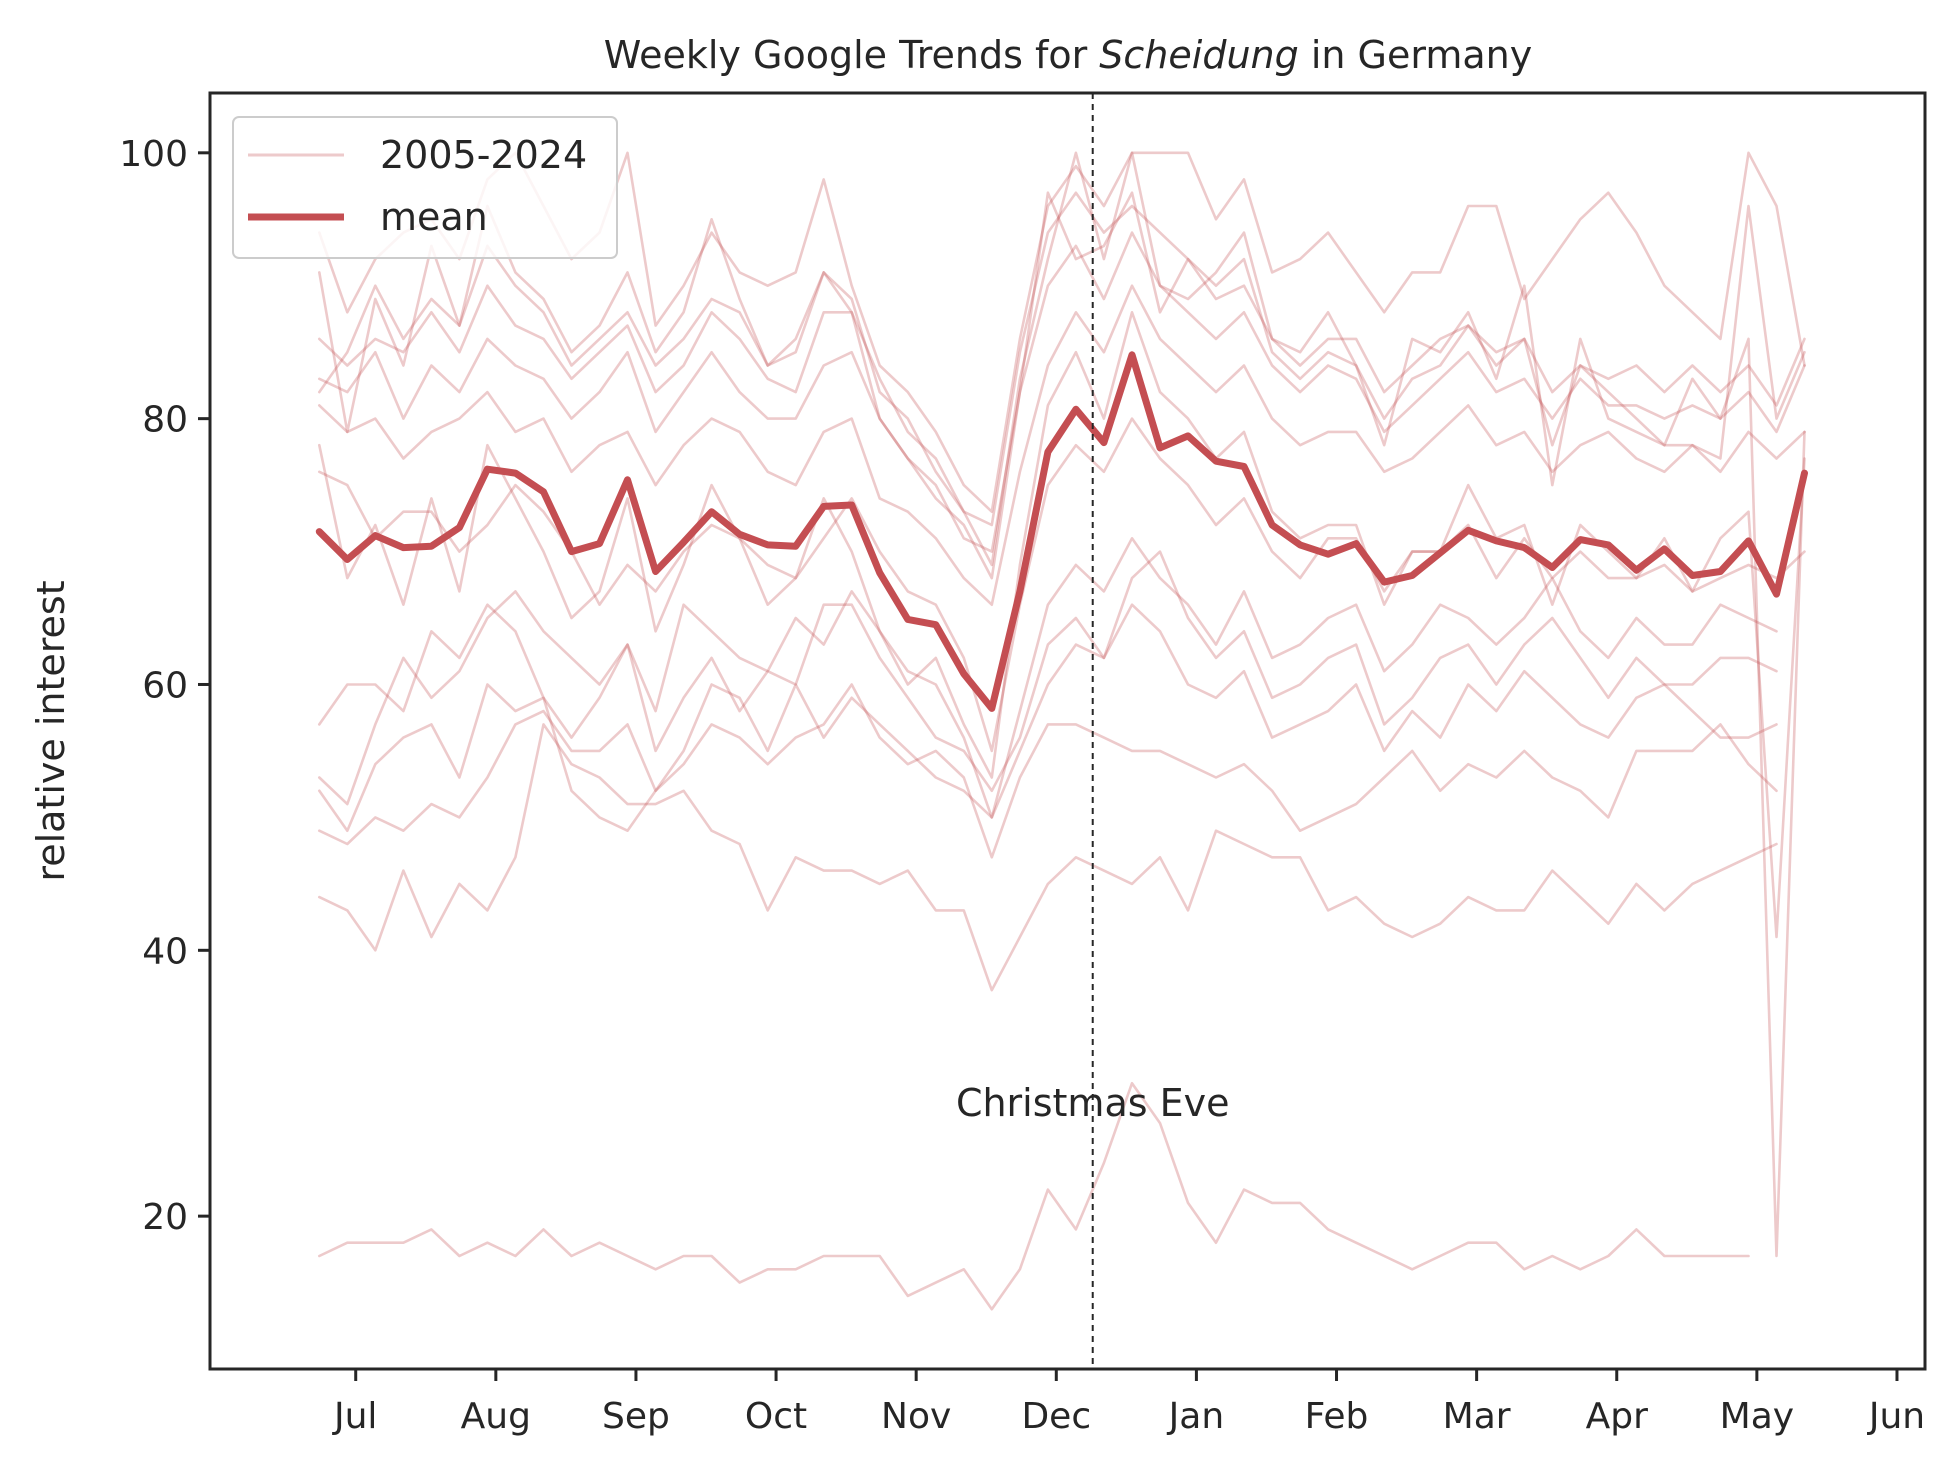 This screenshot has height=1474, width=1954. What do you see at coordinates (1617, 1416) in the screenshot?
I see `x-tick-label: Apr` at bounding box center [1617, 1416].